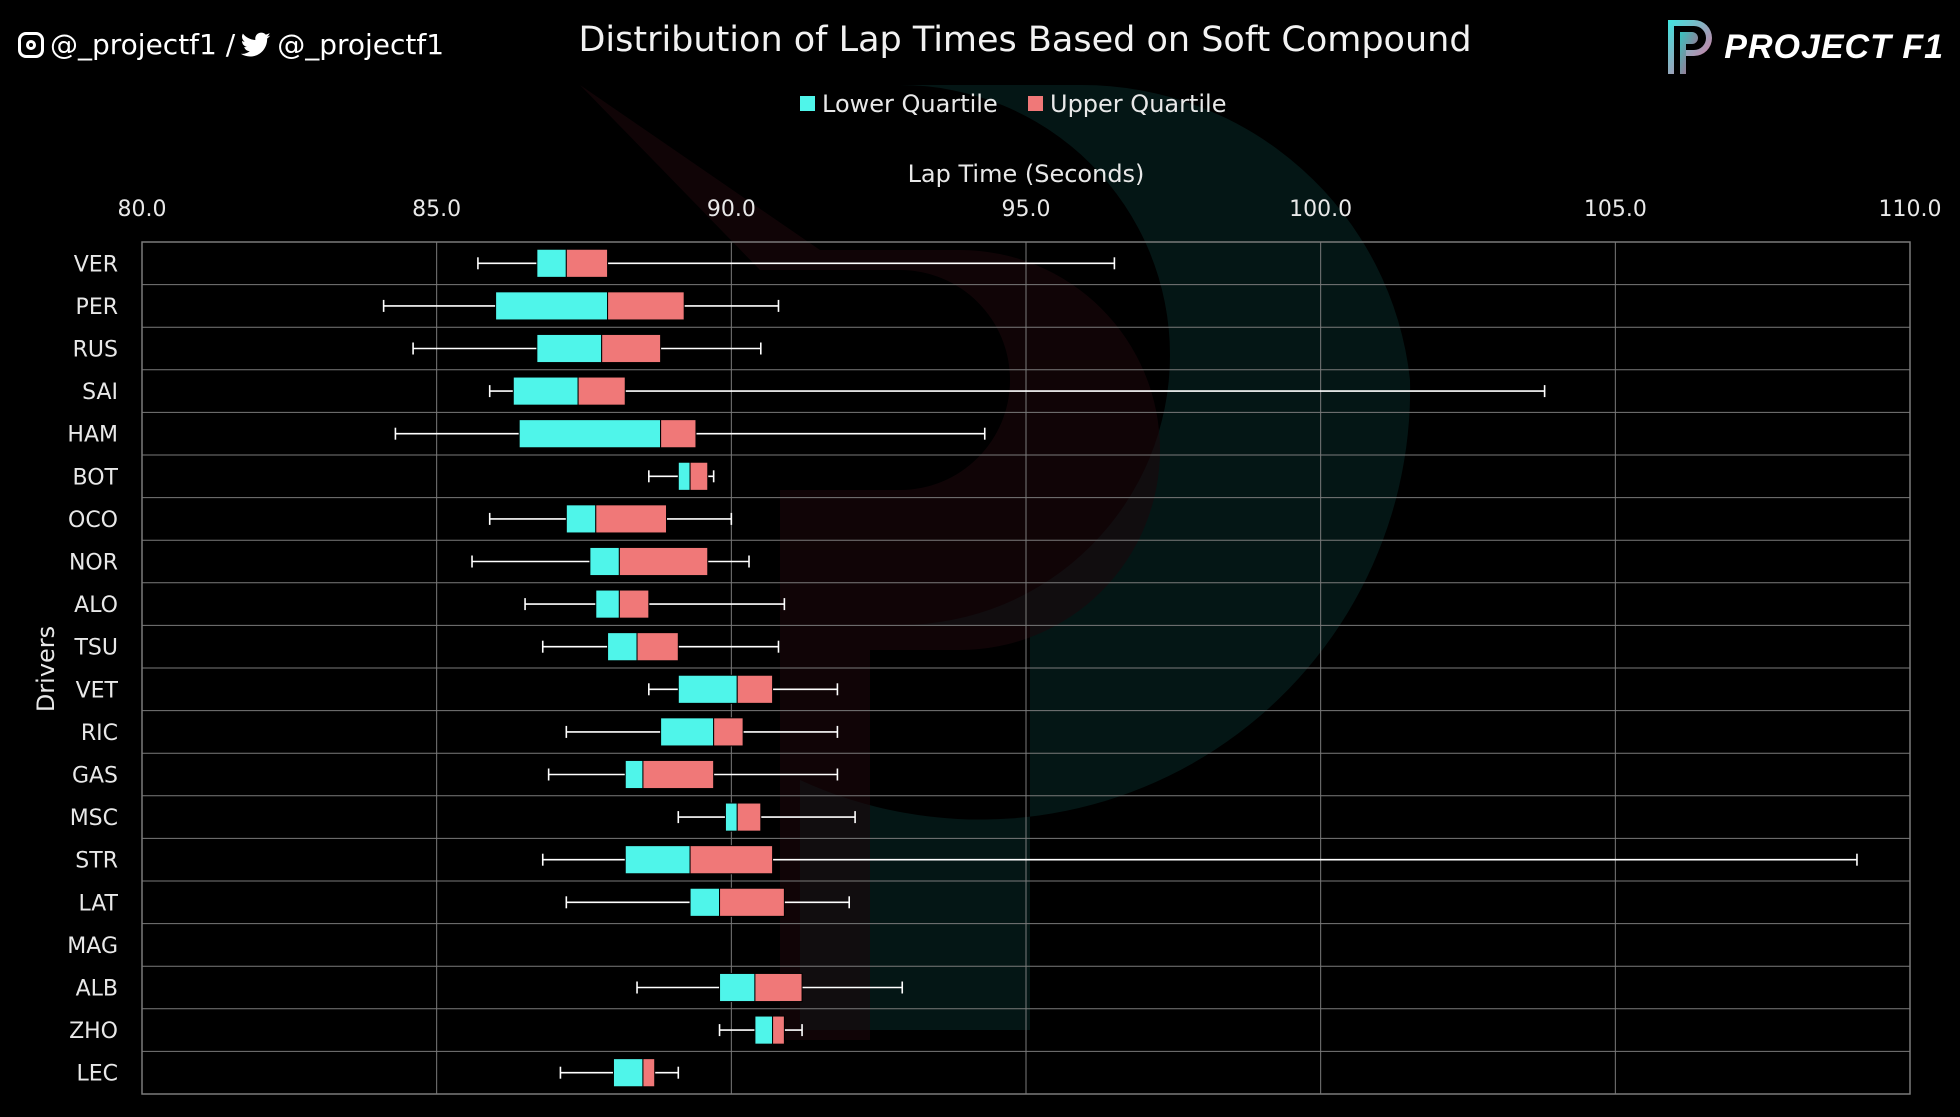 The image size is (1960, 1117). Describe the element at coordinates (1199, 860) in the screenshot. I see `box-str` at that location.